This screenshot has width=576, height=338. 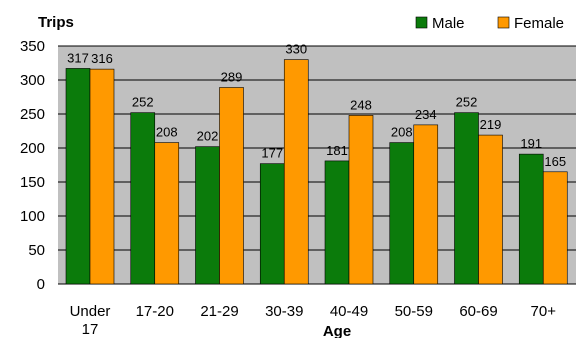 I want to click on legend-label: Male, so click(x=448, y=23).